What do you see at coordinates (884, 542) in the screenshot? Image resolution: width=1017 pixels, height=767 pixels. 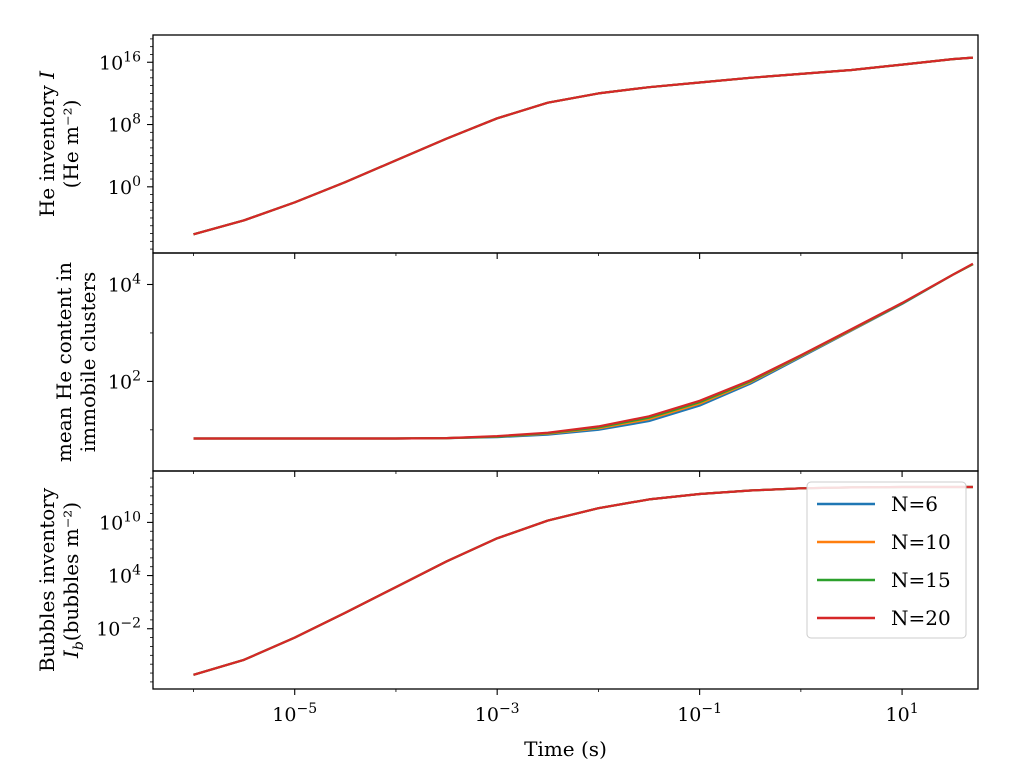 I see `legend-item: N=10` at bounding box center [884, 542].